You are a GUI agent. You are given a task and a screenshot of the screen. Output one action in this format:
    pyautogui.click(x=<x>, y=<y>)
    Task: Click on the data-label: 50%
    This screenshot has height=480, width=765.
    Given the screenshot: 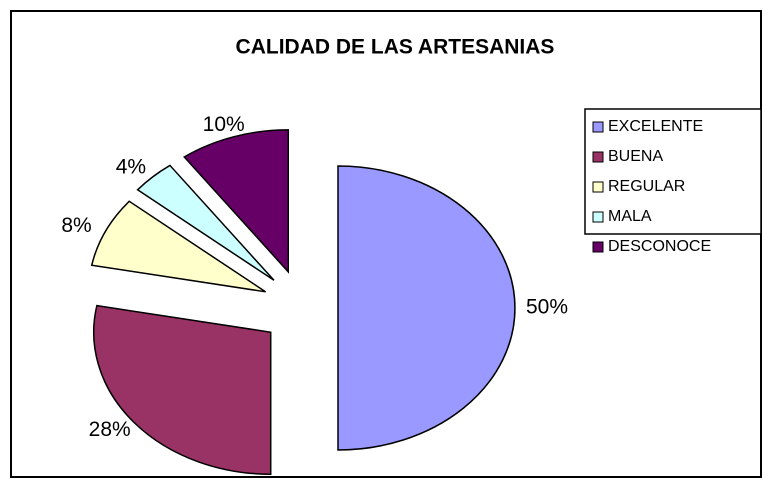 What is the action you would take?
    pyautogui.click(x=547, y=307)
    